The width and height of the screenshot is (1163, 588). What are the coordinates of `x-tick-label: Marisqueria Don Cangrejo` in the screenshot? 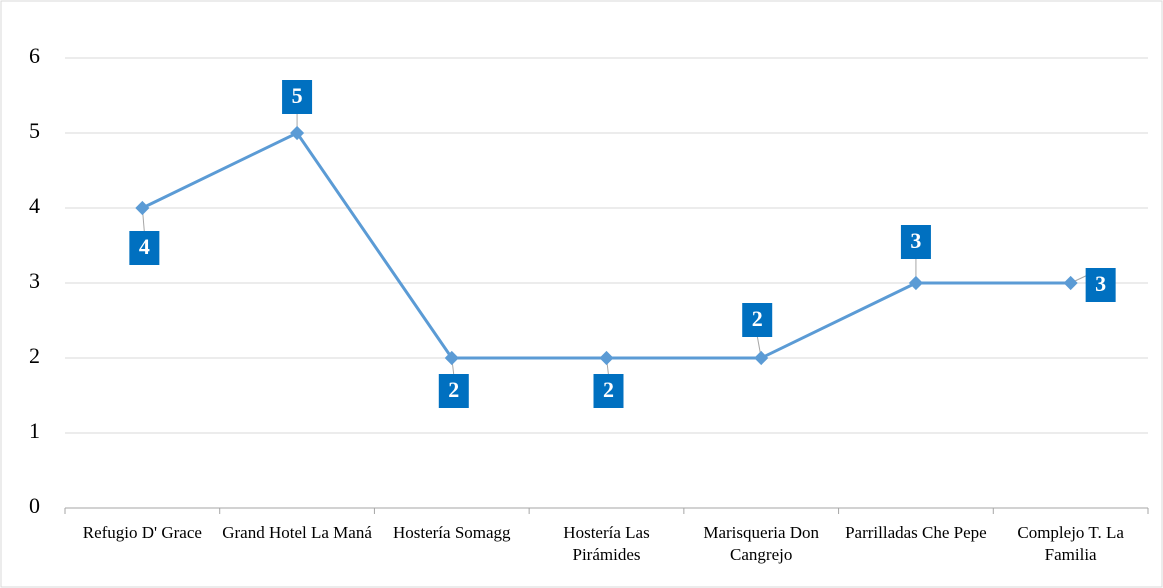 It's located at (761, 543).